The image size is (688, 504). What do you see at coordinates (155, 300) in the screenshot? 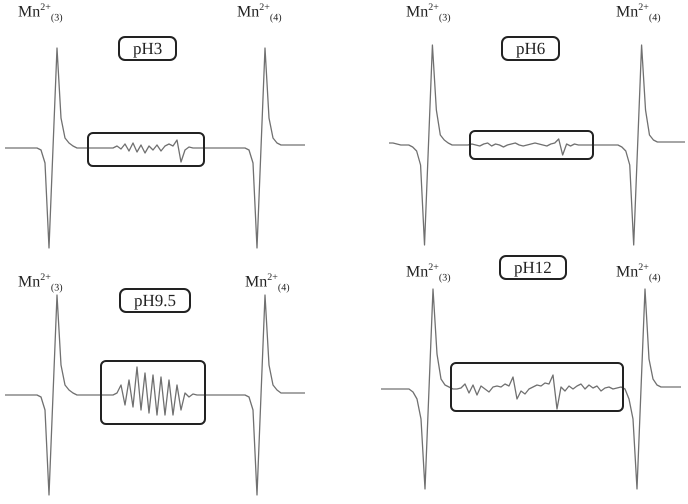
I see `chart-title: pH9.5` at bounding box center [155, 300].